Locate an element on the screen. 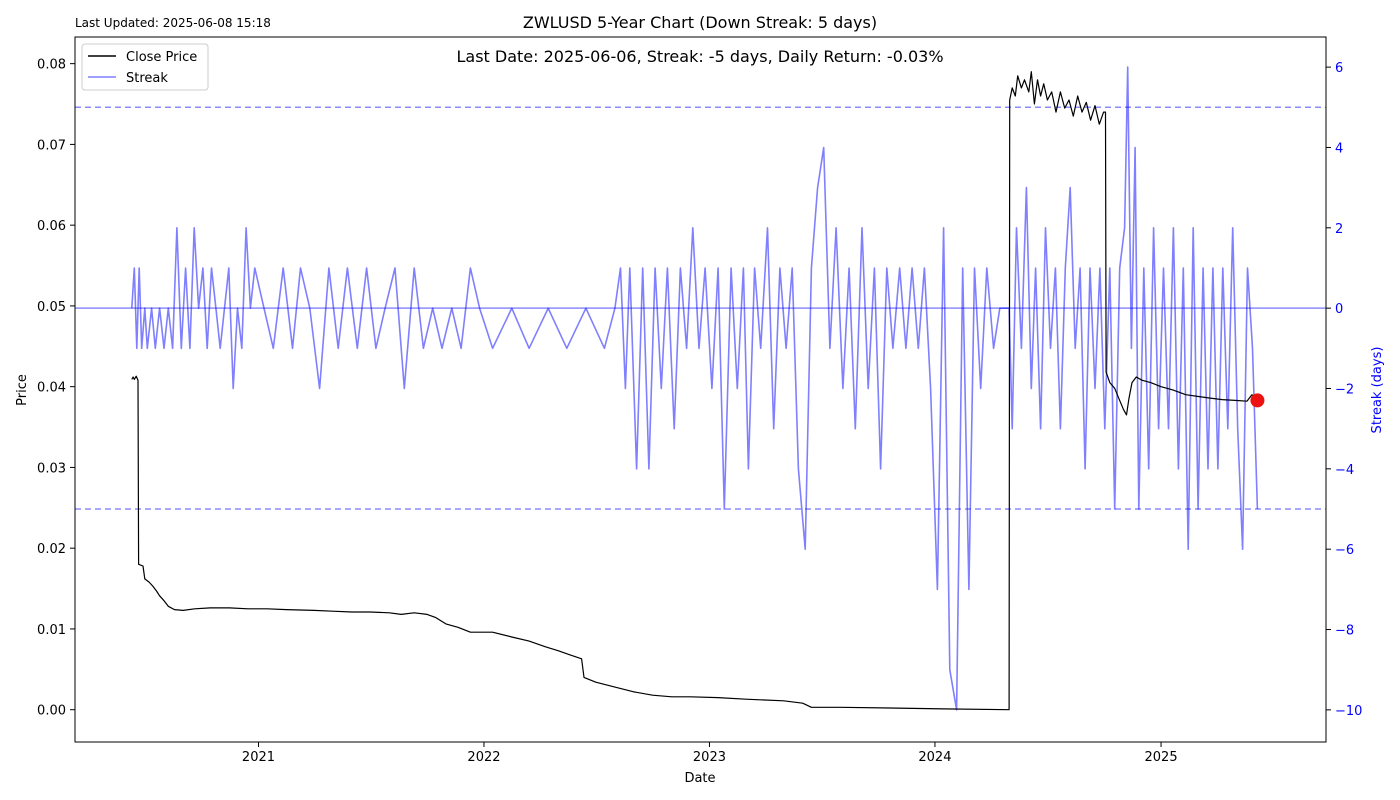 The width and height of the screenshot is (1400, 800). legend-label-streak: Streak is located at coordinates (147, 78).